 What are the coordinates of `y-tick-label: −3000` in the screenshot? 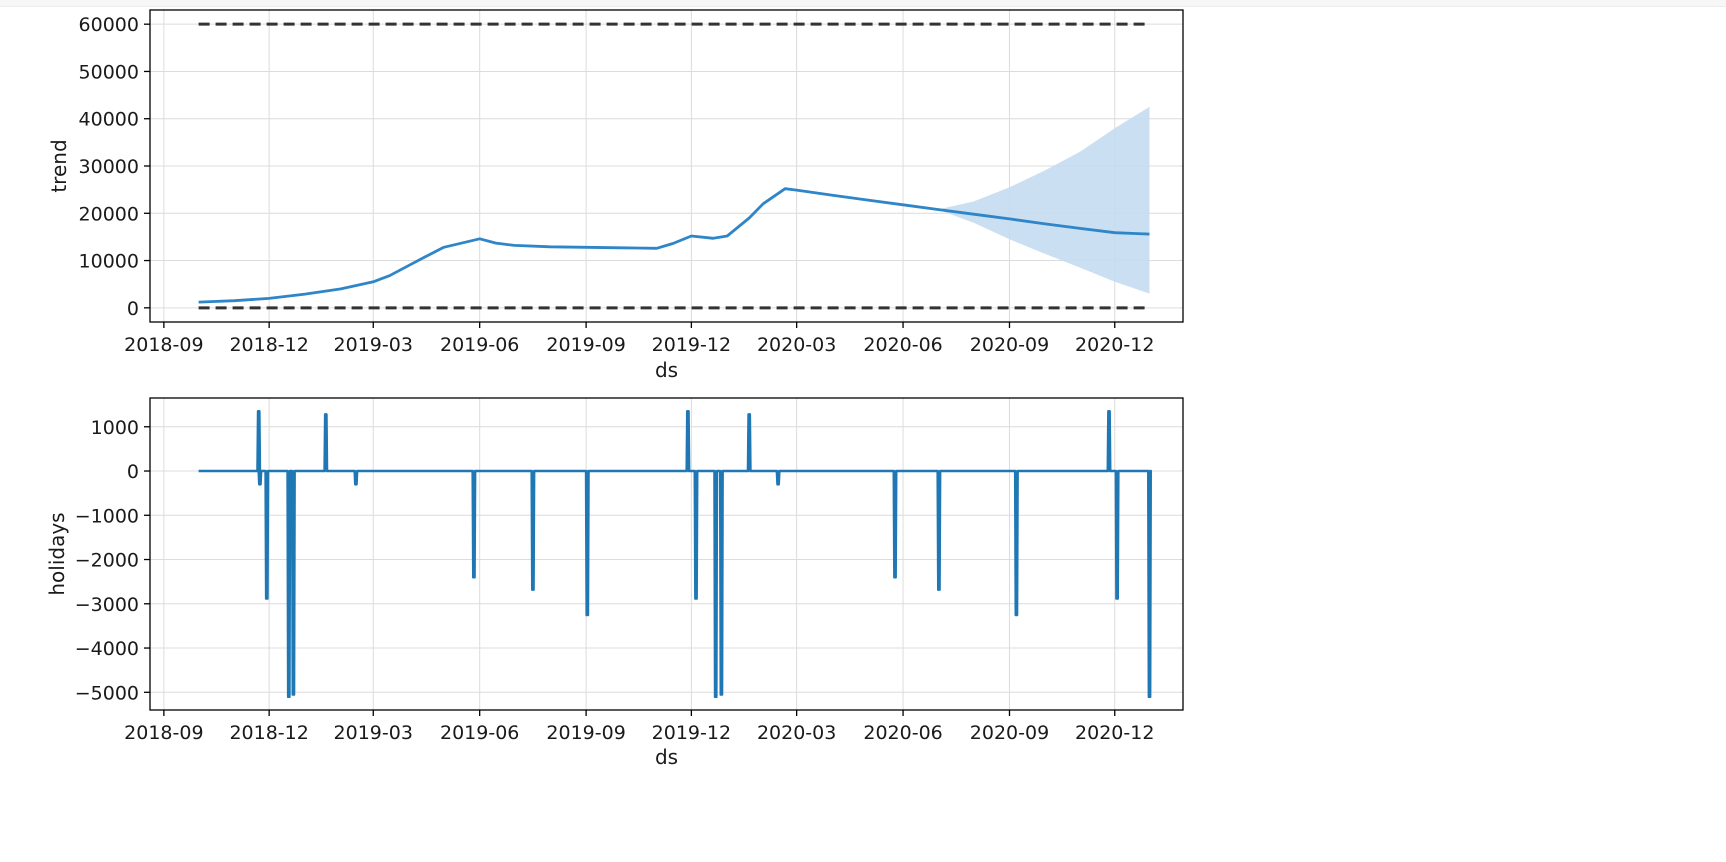 It's located at (107, 605).